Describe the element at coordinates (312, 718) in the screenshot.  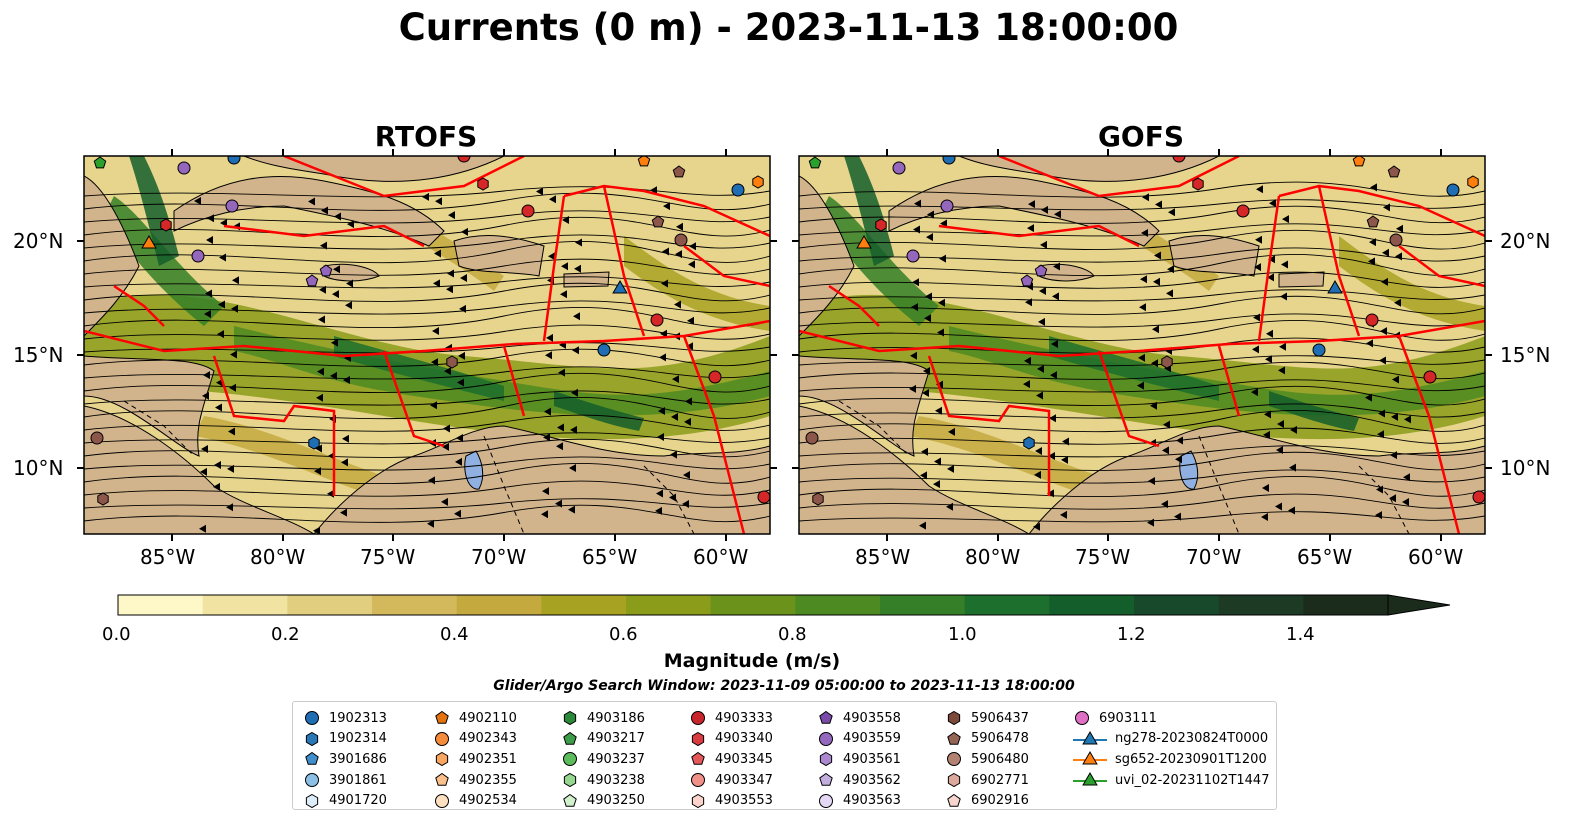
I see `circle-marker-icon` at that location.